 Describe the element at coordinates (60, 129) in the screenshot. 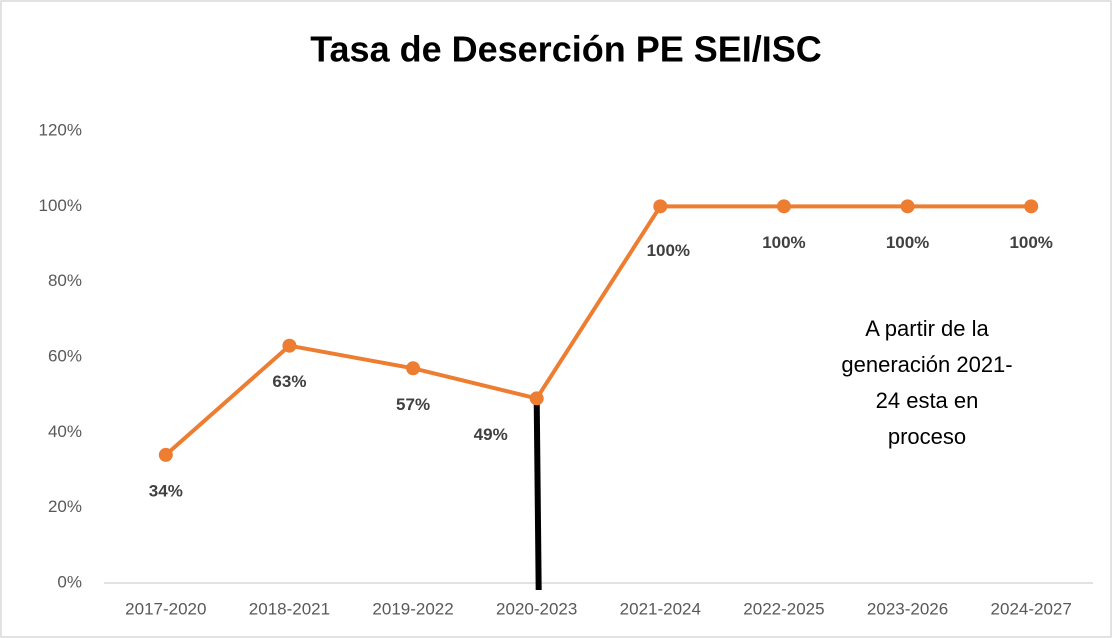

I see `y-tick-label: 120%` at that location.